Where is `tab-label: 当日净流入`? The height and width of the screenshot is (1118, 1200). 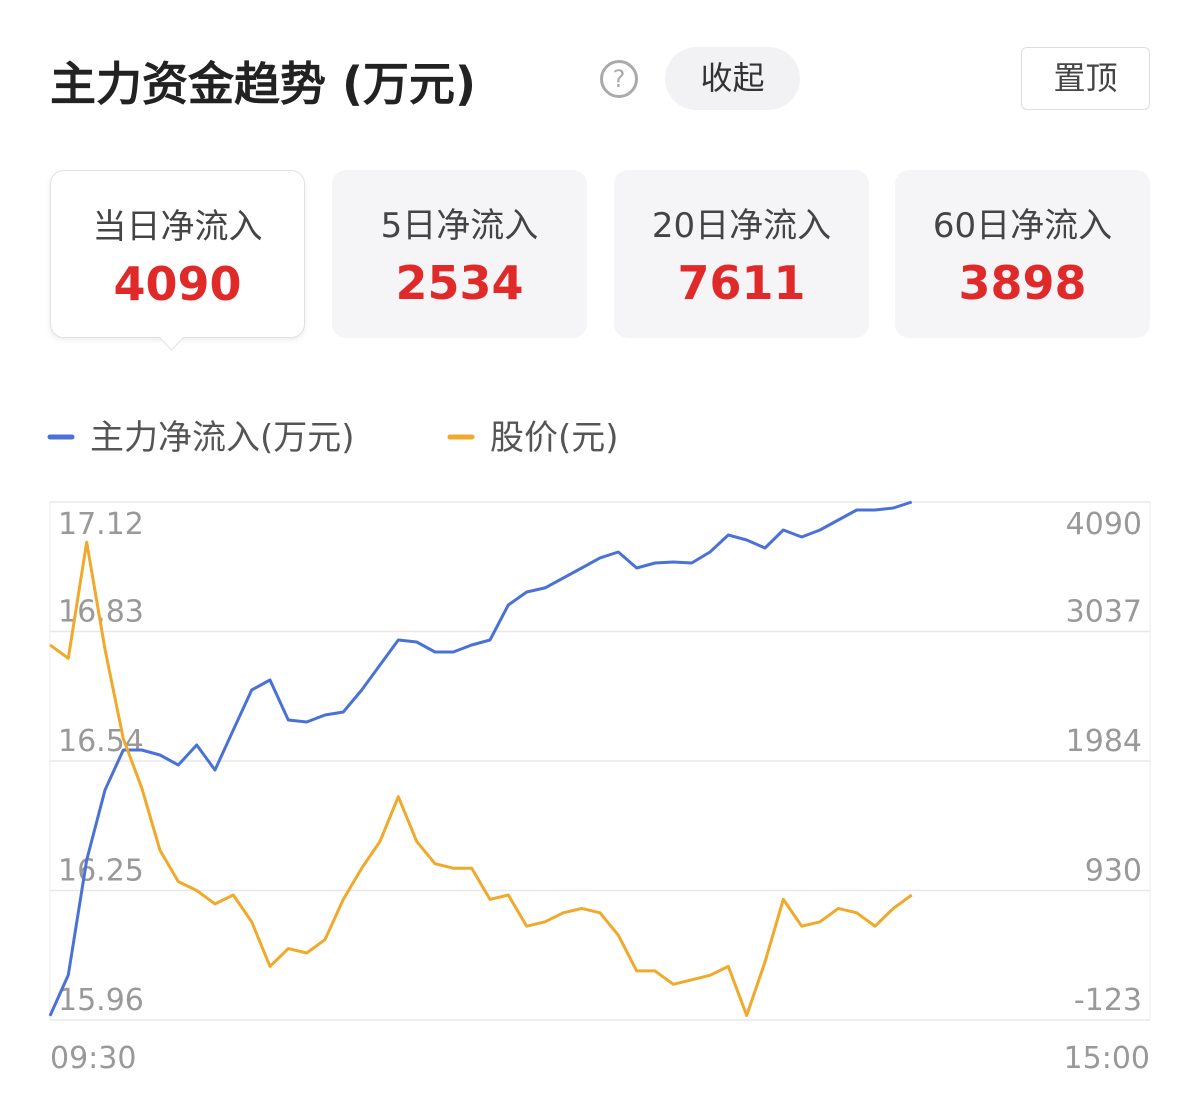
tab-label: 当日净流入 is located at coordinates (177, 227).